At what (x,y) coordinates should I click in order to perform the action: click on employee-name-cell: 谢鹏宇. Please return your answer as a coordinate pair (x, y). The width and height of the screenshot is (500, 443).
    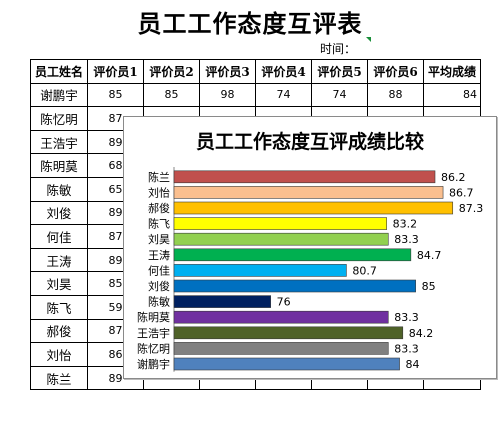
    Looking at the image, I should click on (59, 95).